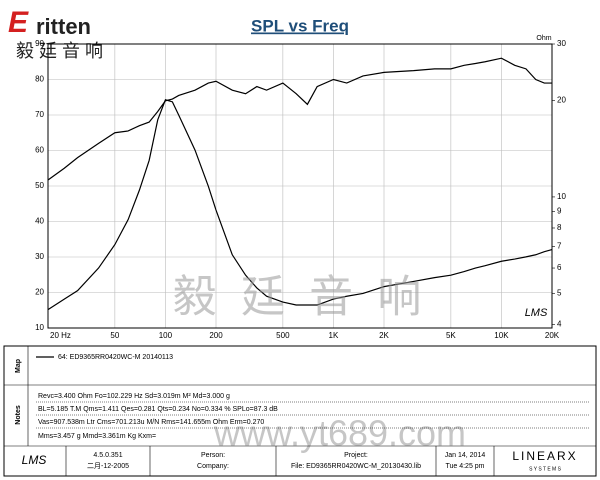  What do you see at coordinates (465, 455) in the screenshot?
I see `date: Jan 14, 2014` at bounding box center [465, 455].